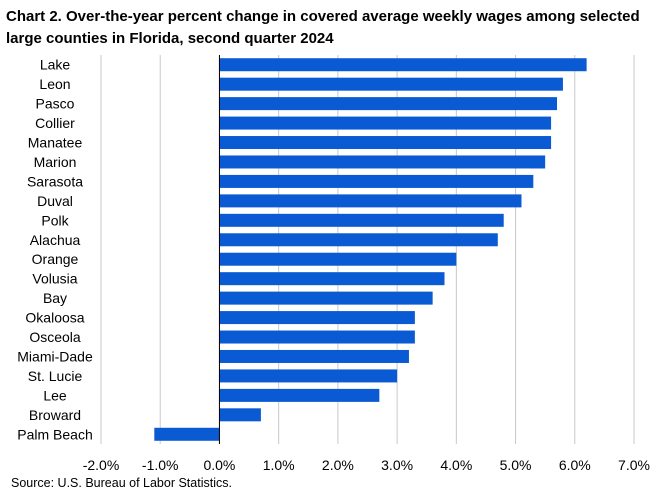 Image resolution: width=660 pixels, height=492 pixels. What do you see at coordinates (370, 201) in the screenshot?
I see `bar-duval` at bounding box center [370, 201].